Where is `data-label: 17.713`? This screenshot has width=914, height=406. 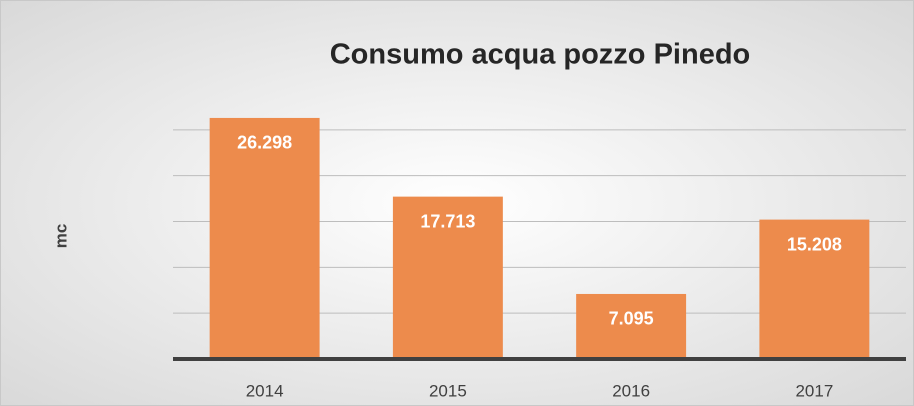
data-label: 17.713 is located at coordinates (447, 221).